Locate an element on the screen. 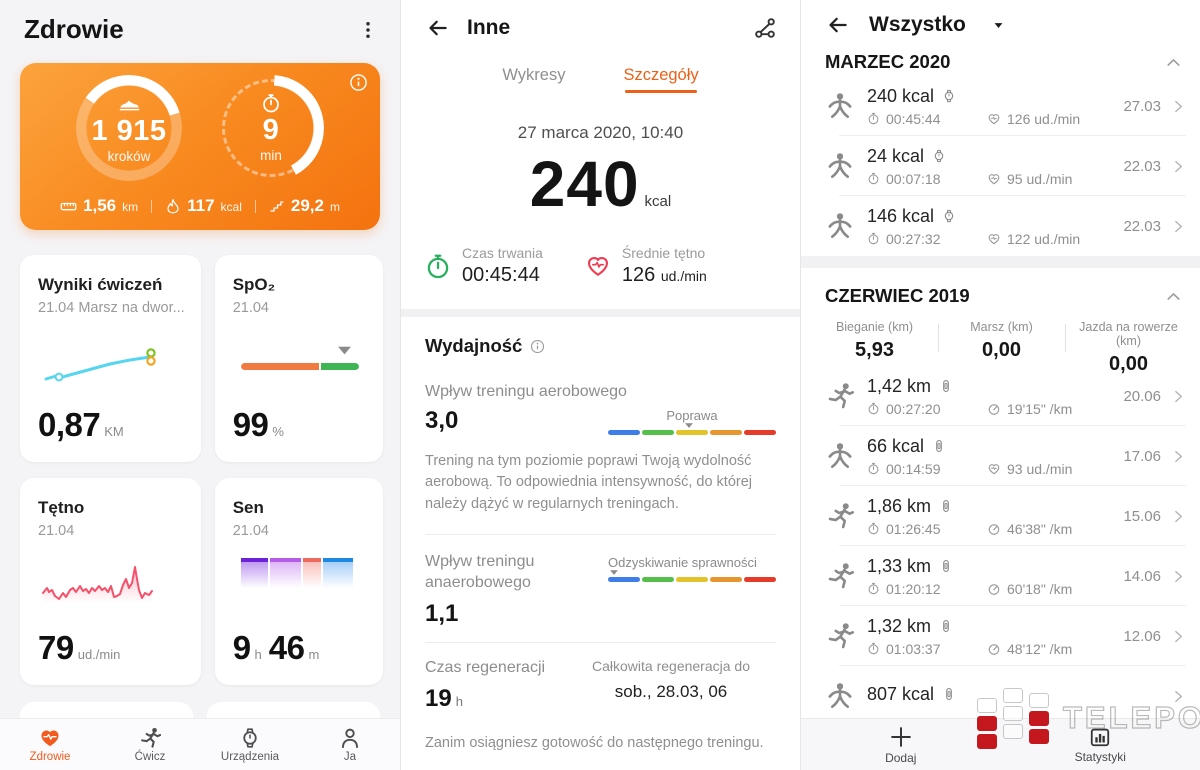 Image resolution: width=1200 pixels, height=770 pixels. summary-value: 0,00 is located at coordinates (1128, 364).